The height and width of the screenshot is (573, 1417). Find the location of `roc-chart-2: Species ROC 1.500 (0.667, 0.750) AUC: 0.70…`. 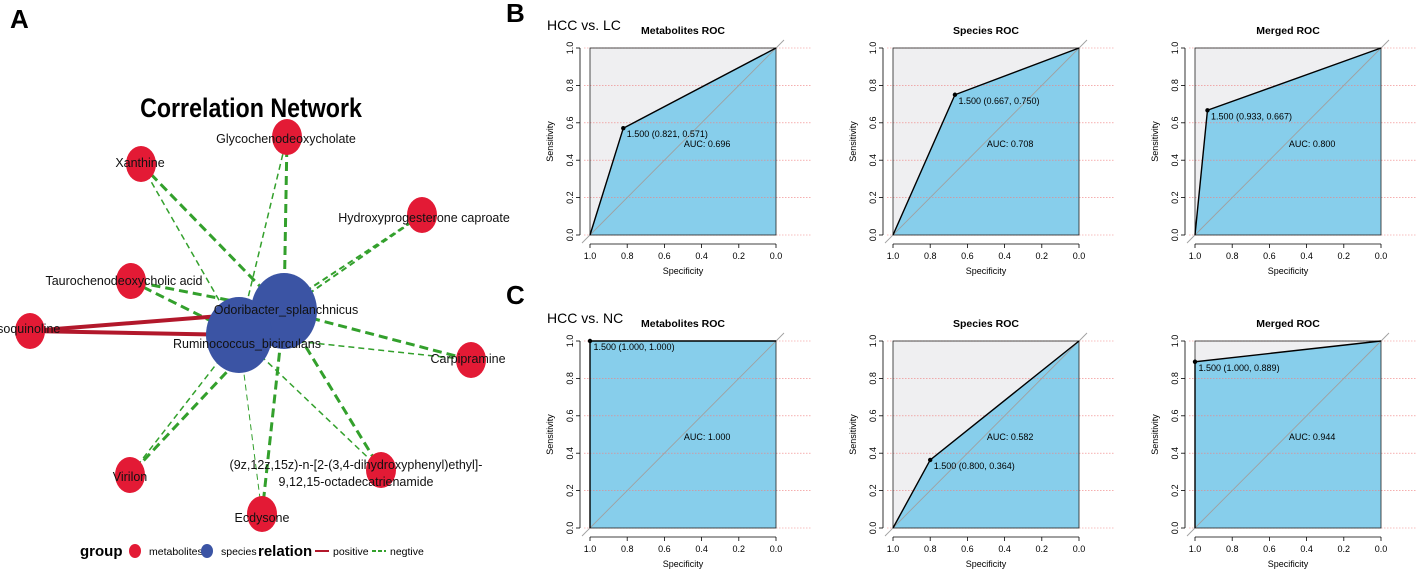

roc-chart-2: Species ROC 1.500 (0.667, 0.750) AUC: 0.70… is located at coordinates (981, 150).